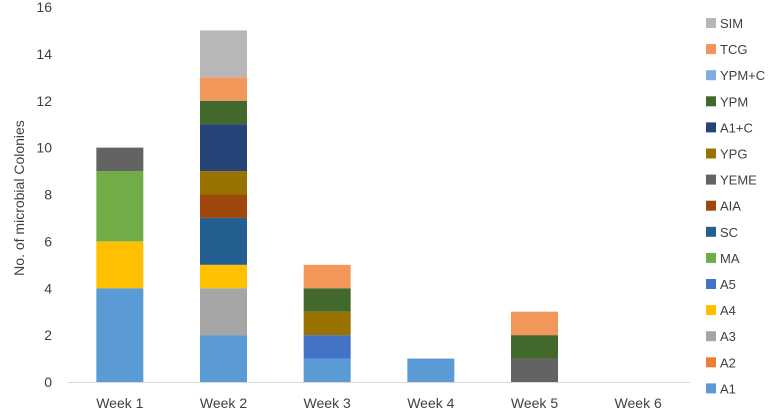  Describe the element at coordinates (734, 101) in the screenshot. I see `legend-label: YPM` at that location.